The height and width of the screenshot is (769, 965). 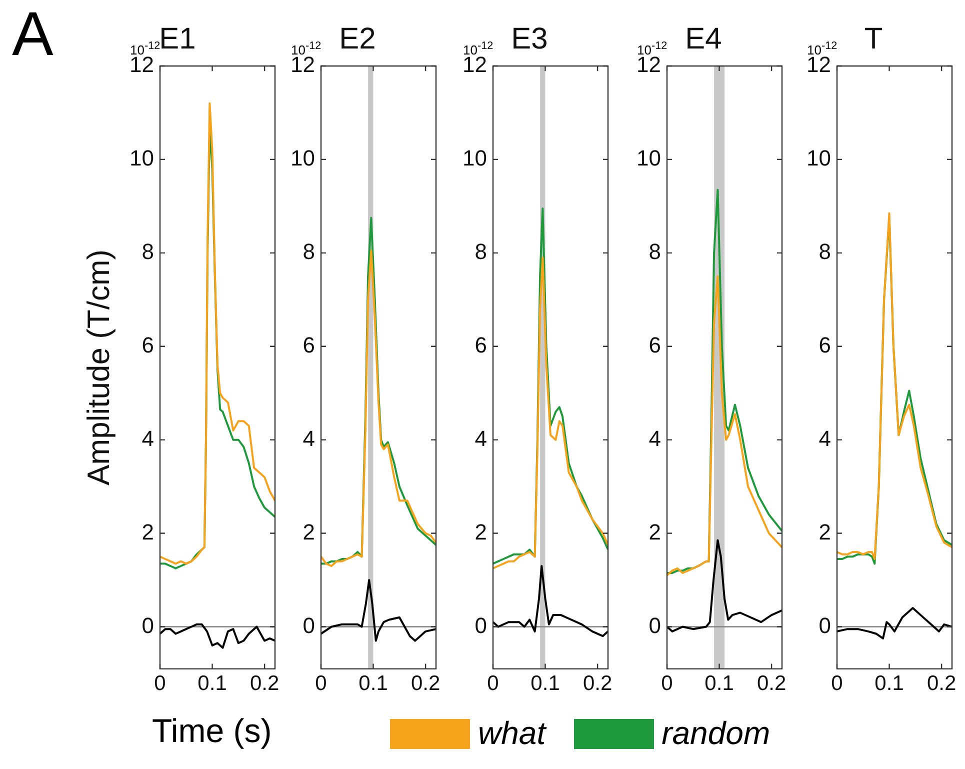 I want to click on y-axis-title: Amplitude (T/cm), so click(x=98, y=367).